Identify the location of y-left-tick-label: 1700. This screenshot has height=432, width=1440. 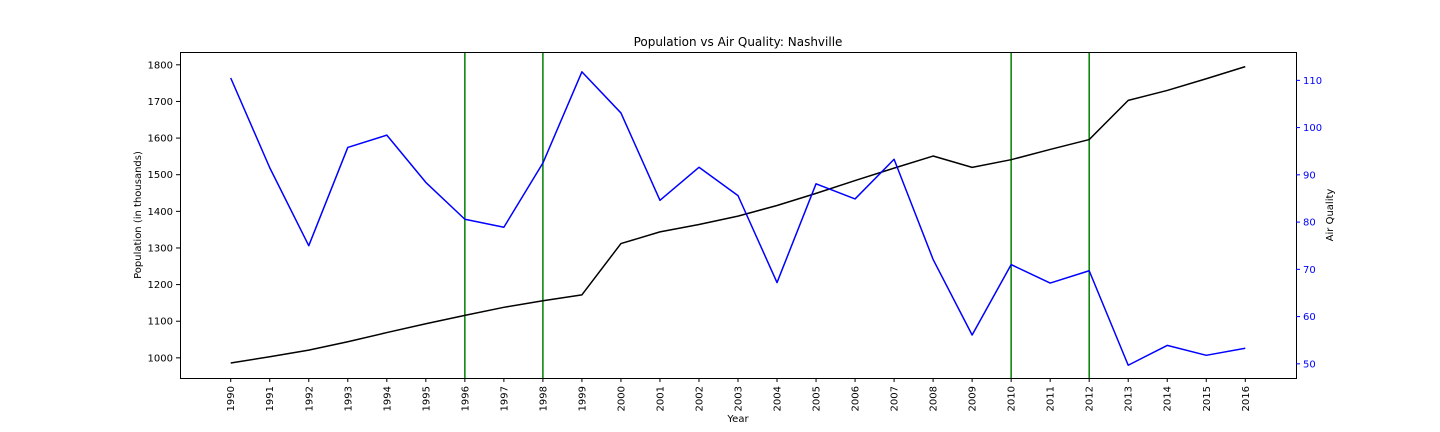
(160, 102).